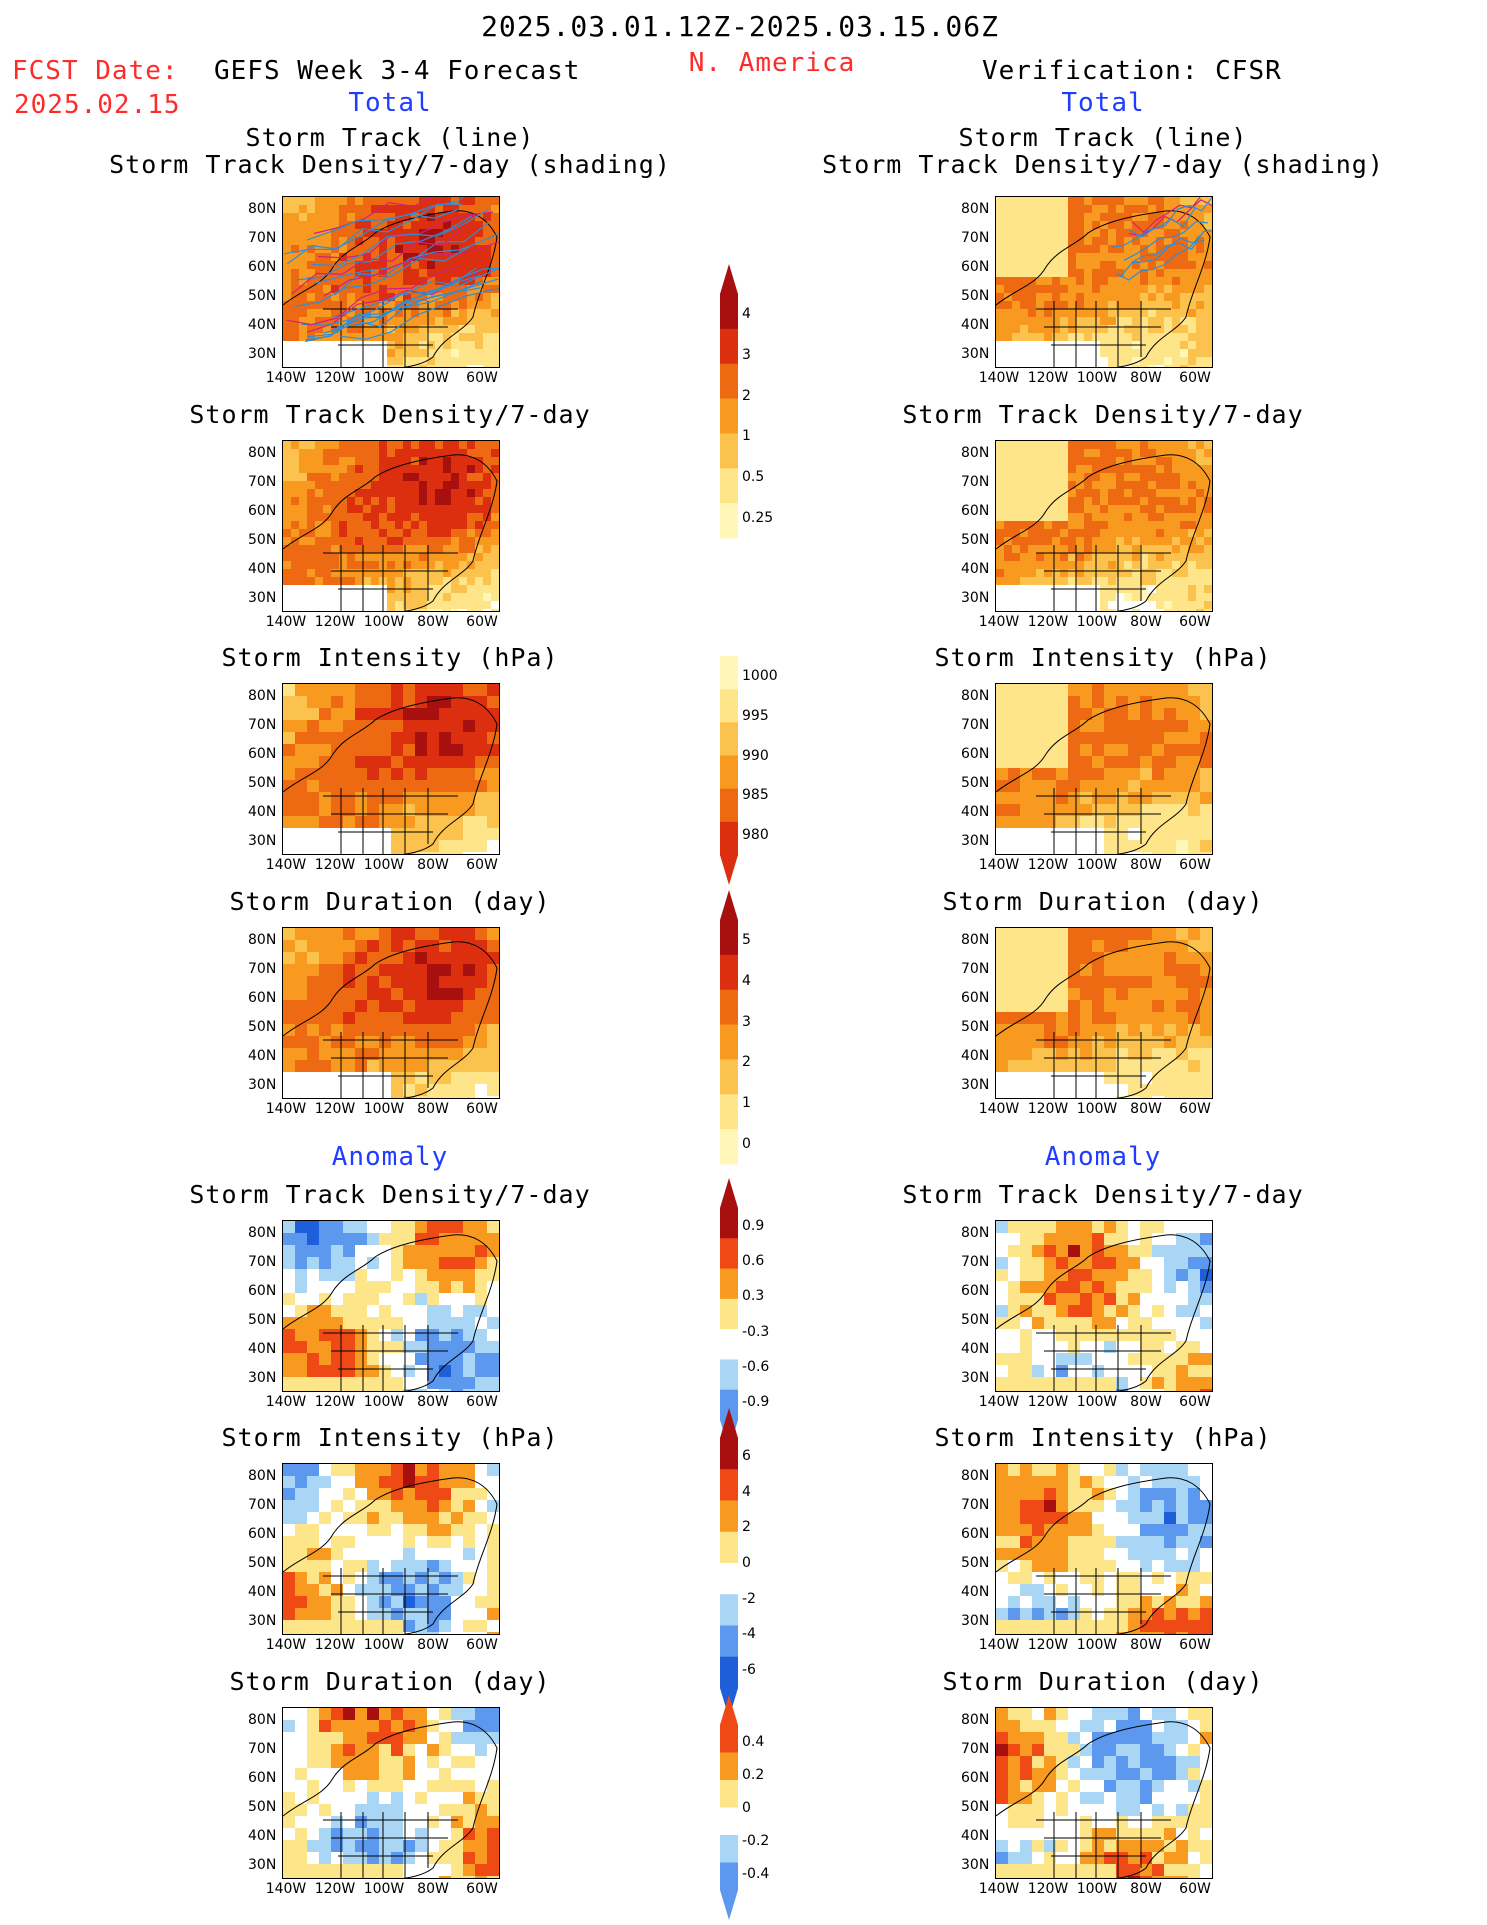 The width and height of the screenshot is (1487, 1925). What do you see at coordinates (756, 1873) in the screenshot?
I see `colorbar-label: -0.4` at bounding box center [756, 1873].